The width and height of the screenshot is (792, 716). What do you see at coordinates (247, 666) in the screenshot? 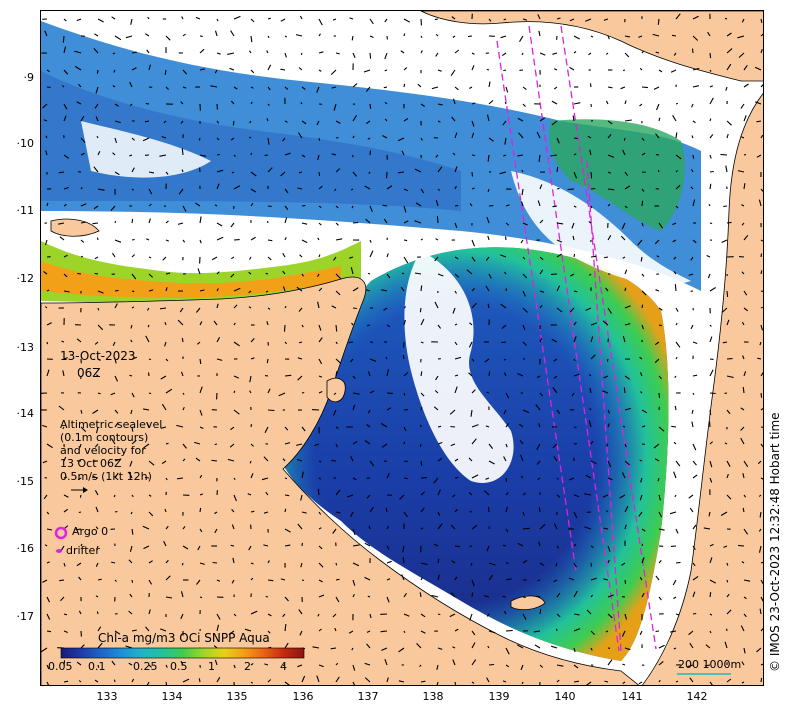
I see `colorbar-tick-label: 2` at bounding box center [247, 666].